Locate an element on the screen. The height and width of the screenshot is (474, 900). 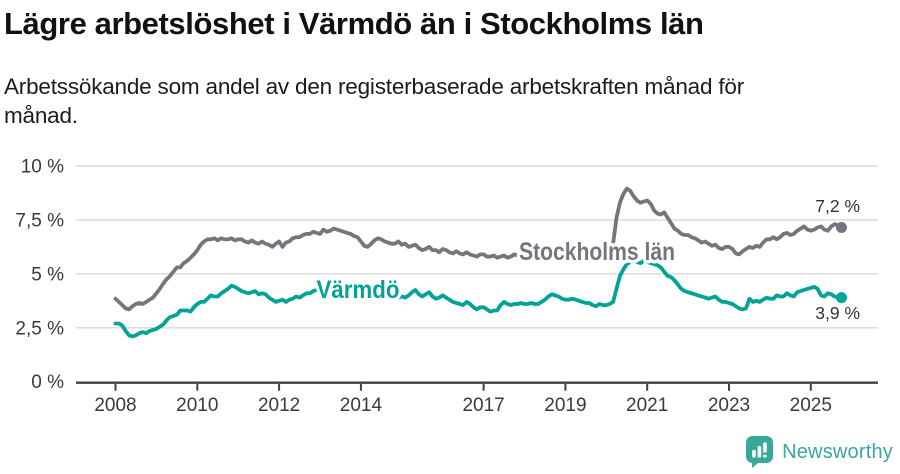
x-axis-tick-label: 2010 is located at coordinates (197, 405).